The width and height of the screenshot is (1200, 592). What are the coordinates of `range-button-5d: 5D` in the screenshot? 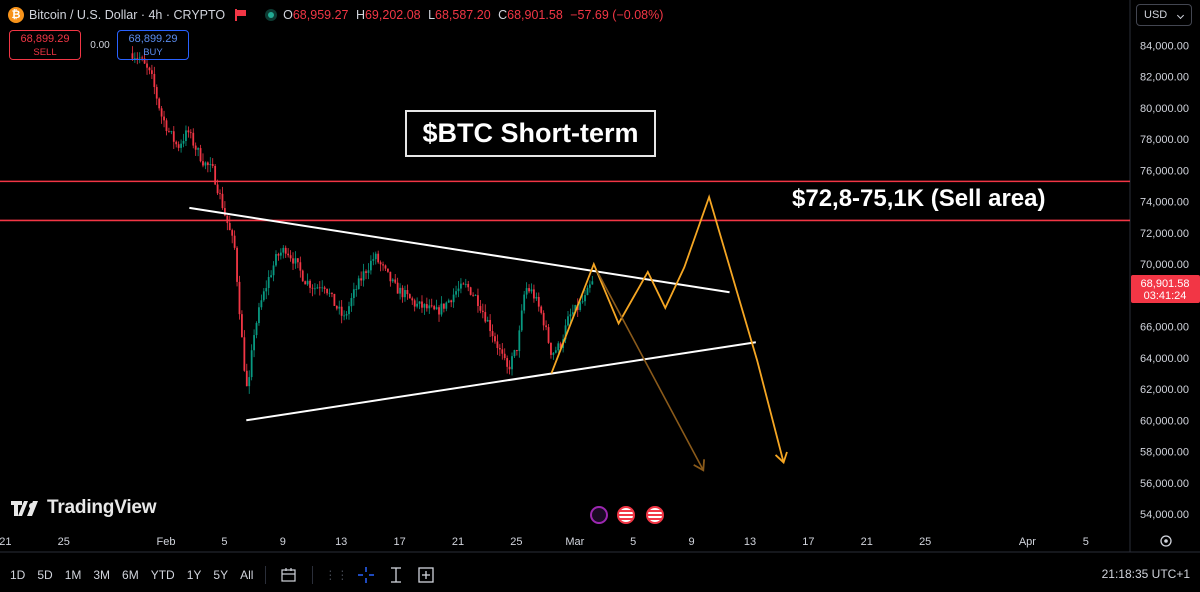 It's located at (45, 575).